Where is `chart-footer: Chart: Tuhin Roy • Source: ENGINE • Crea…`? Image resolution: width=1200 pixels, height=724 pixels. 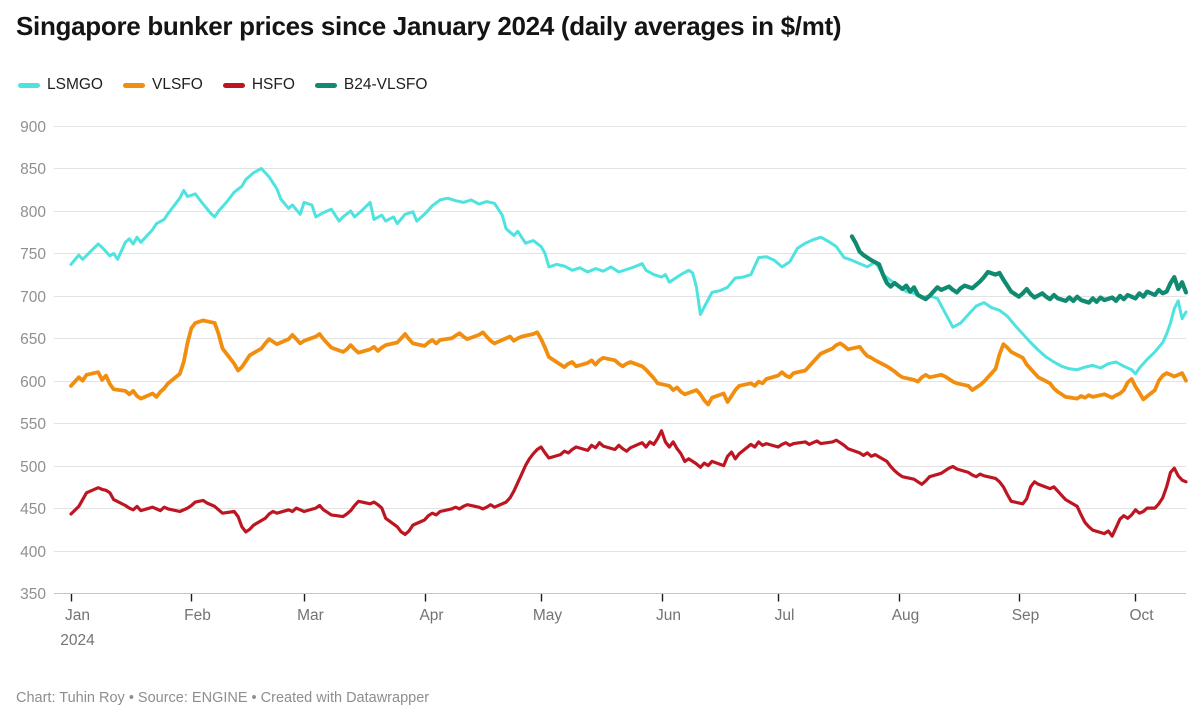 chart-footer: Chart: Tuhin Roy • Source: ENGINE • Crea… is located at coordinates (223, 698).